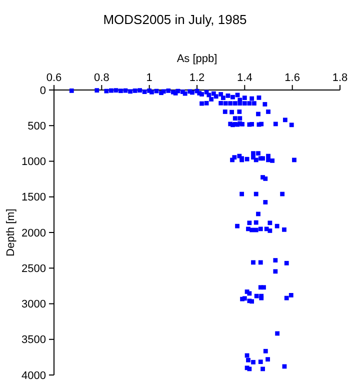 The height and width of the screenshot is (384, 350). I want to click on y-tick-label: 4000, so click(34, 376).